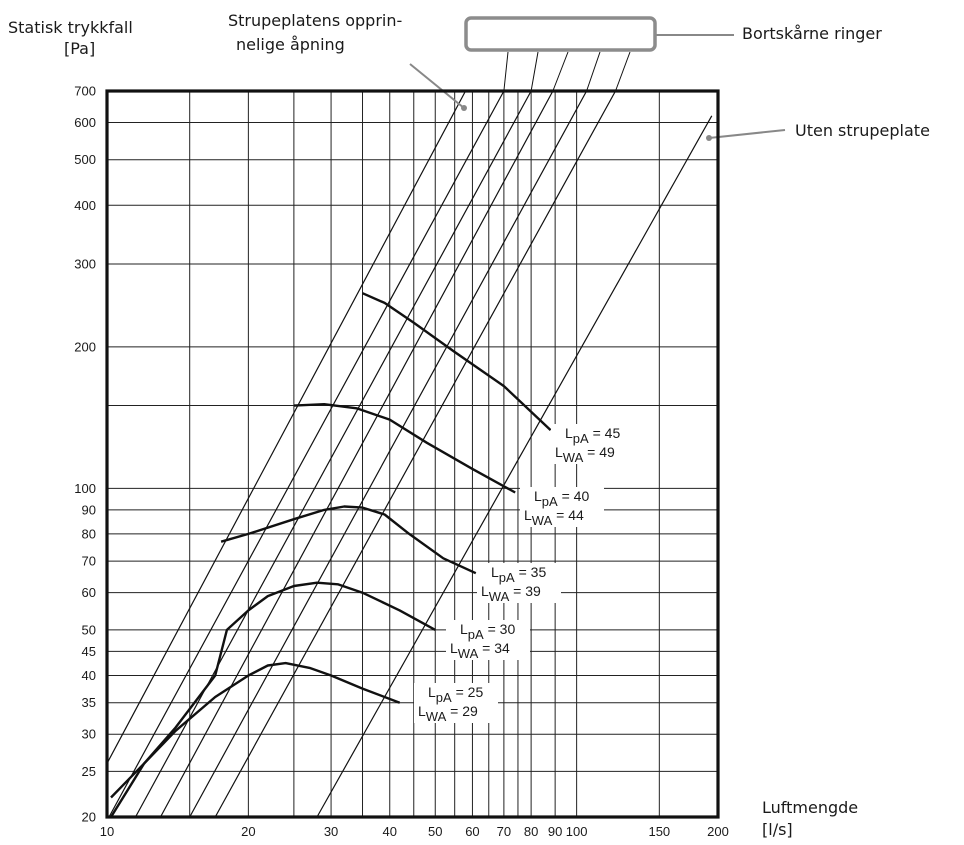 This screenshot has height=845, width=964. I want to click on x-tick-label: 30, so click(331, 831).